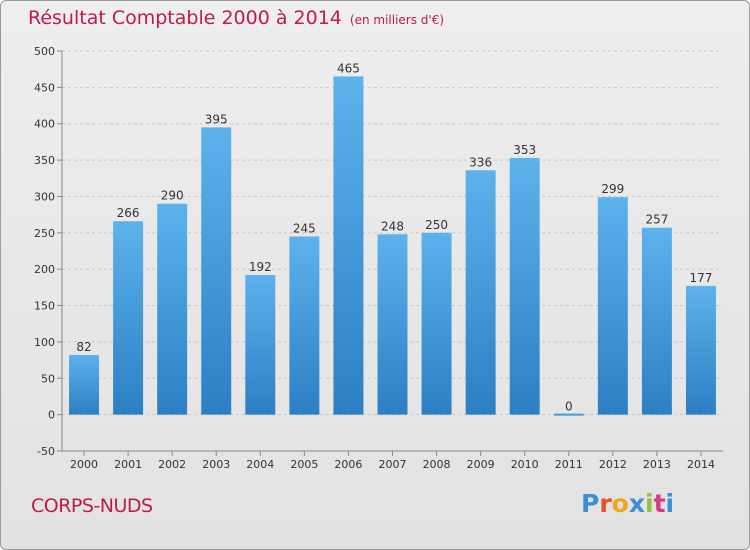 The height and width of the screenshot is (550, 750). Describe the element at coordinates (83, 347) in the screenshot. I see `bar-value-label: 82` at that location.